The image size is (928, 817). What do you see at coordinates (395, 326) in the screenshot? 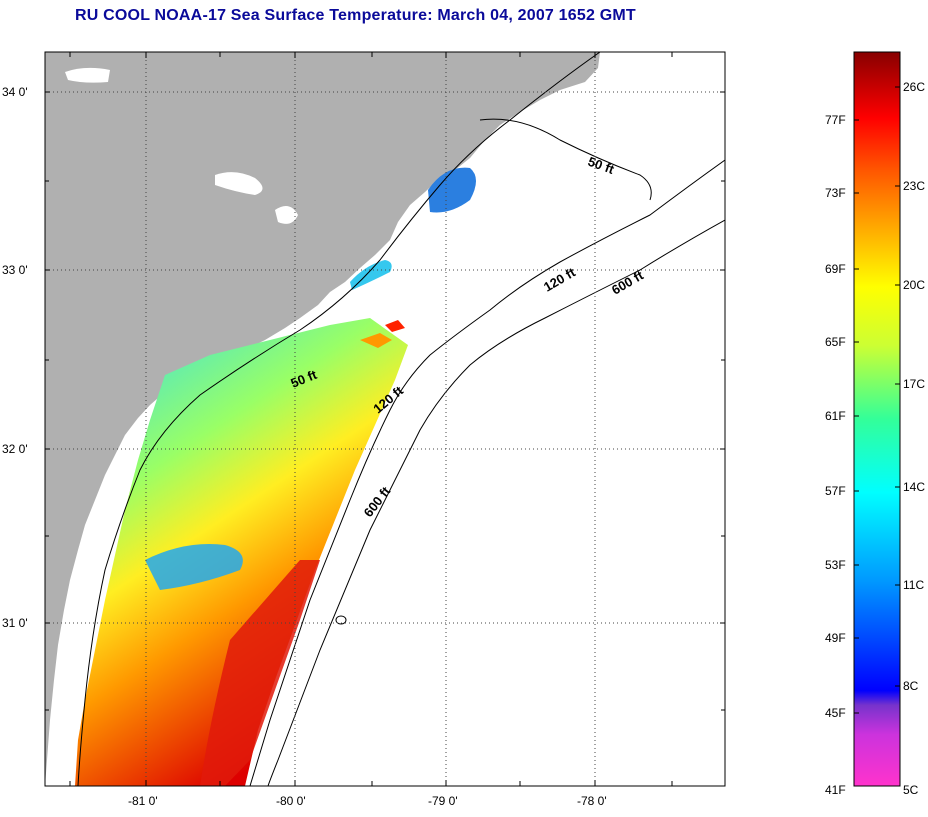
I see `sst-patch-hot` at bounding box center [395, 326].